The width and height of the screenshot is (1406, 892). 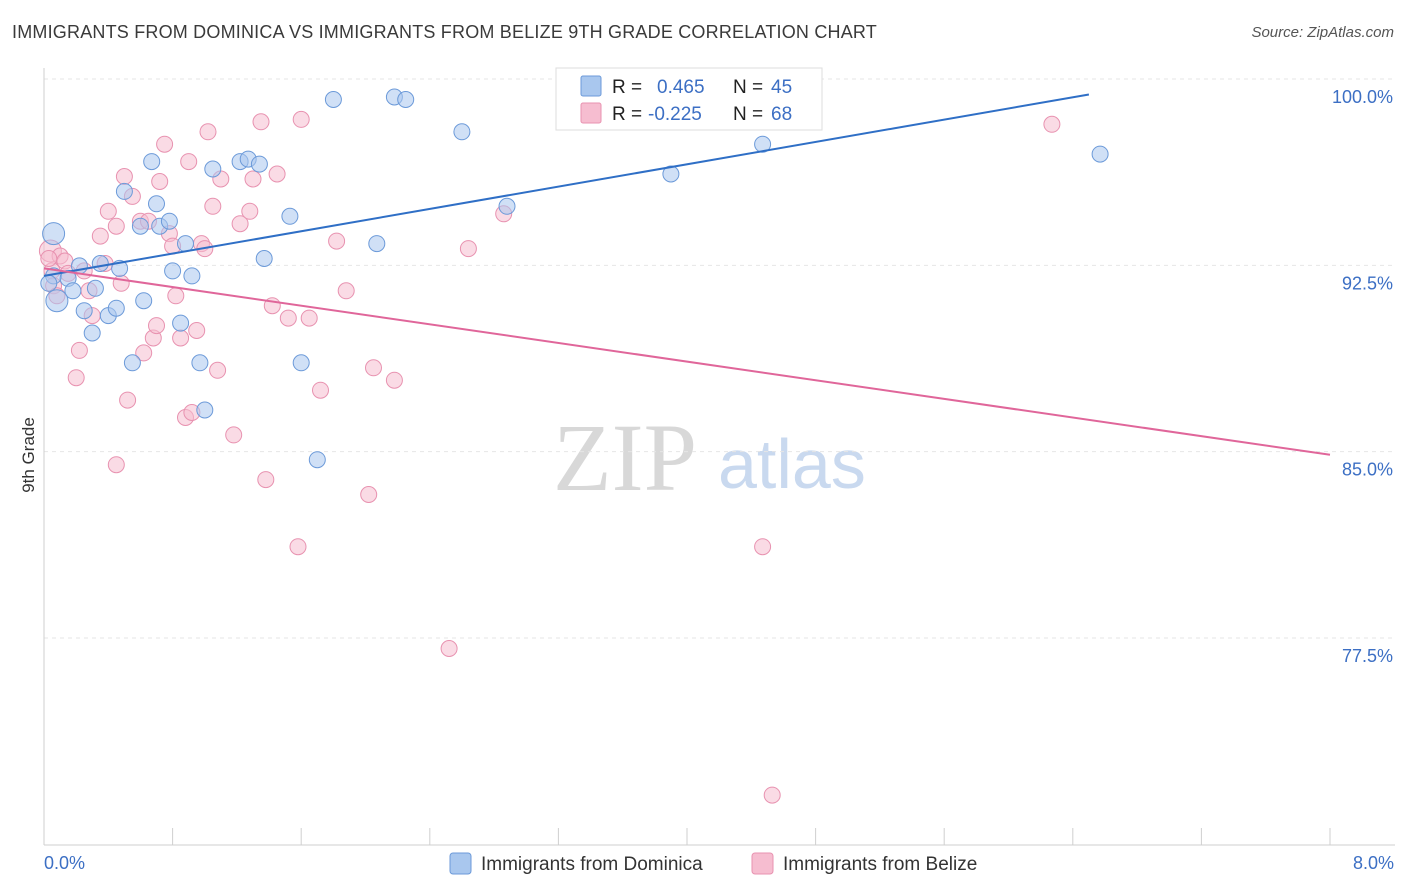 What do you see at coordinates (748, 87) in the screenshot?
I see `legend-n-label-1: N =` at bounding box center [748, 87].